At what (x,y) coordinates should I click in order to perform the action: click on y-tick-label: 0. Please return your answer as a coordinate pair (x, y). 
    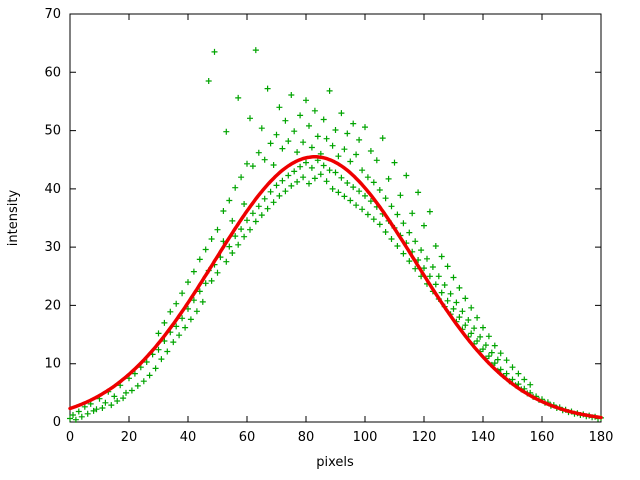
    Looking at the image, I should click on (57, 422).